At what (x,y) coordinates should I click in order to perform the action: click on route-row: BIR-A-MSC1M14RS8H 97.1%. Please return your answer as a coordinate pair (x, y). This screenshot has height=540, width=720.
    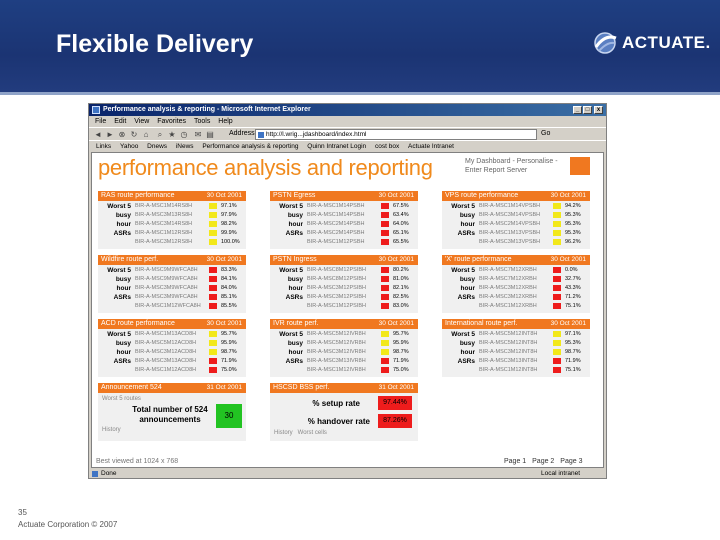
    Looking at the image, I should click on (189, 206).